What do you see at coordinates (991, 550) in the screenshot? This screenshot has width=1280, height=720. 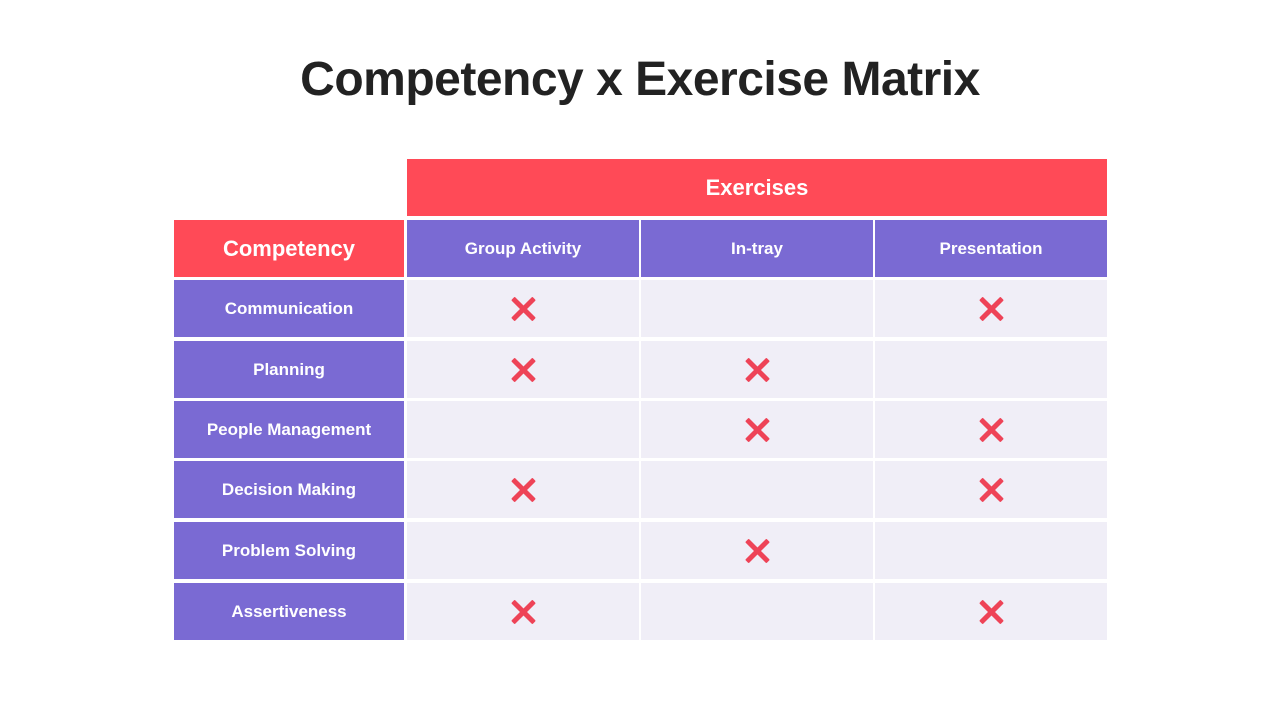 I see `matrix-cell-problem-solving-presentation` at bounding box center [991, 550].